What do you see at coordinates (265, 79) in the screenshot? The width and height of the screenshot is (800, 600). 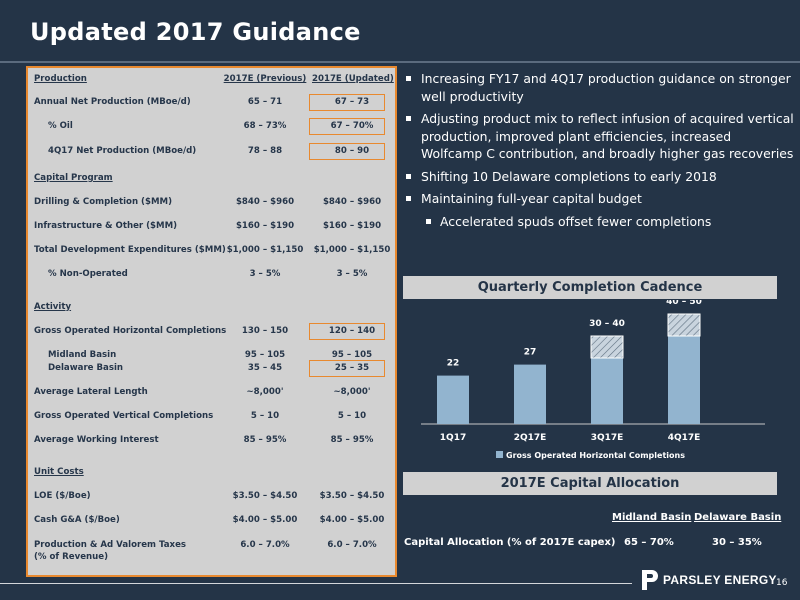 I see `table-header-col1: 2017E (Previous)` at bounding box center [265, 79].